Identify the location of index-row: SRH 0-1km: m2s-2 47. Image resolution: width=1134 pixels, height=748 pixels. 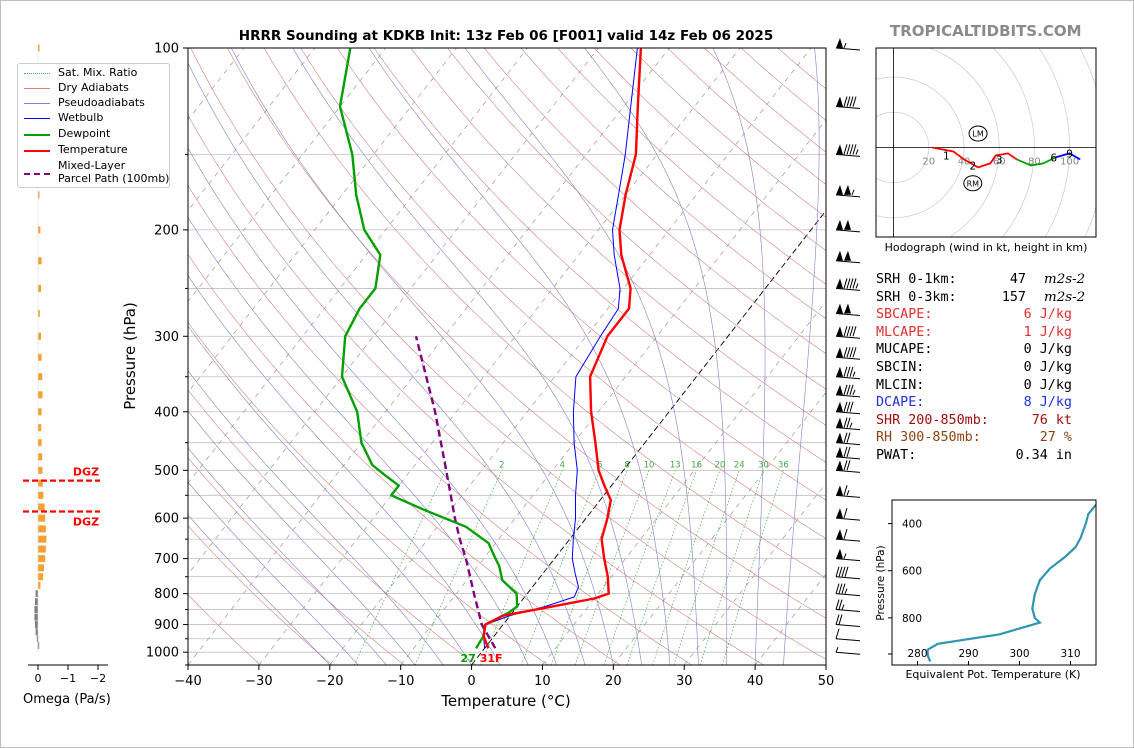
(980, 280).